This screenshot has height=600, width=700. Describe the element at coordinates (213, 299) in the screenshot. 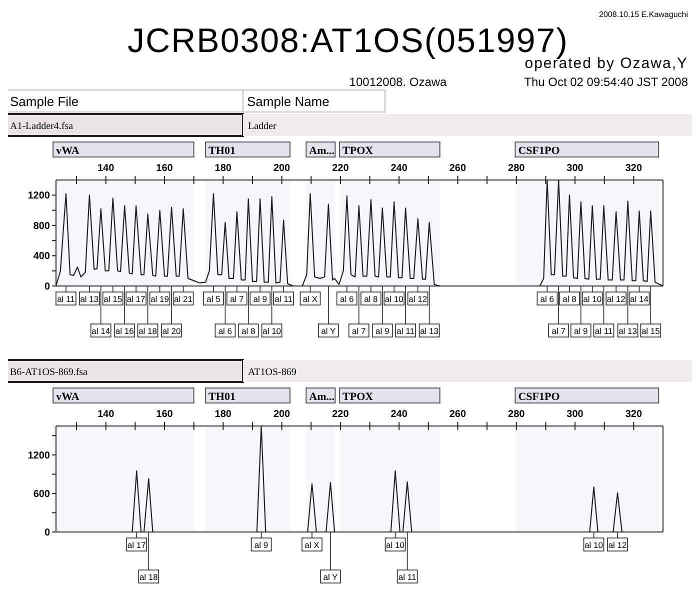

I see `annotation: al 5` at that location.